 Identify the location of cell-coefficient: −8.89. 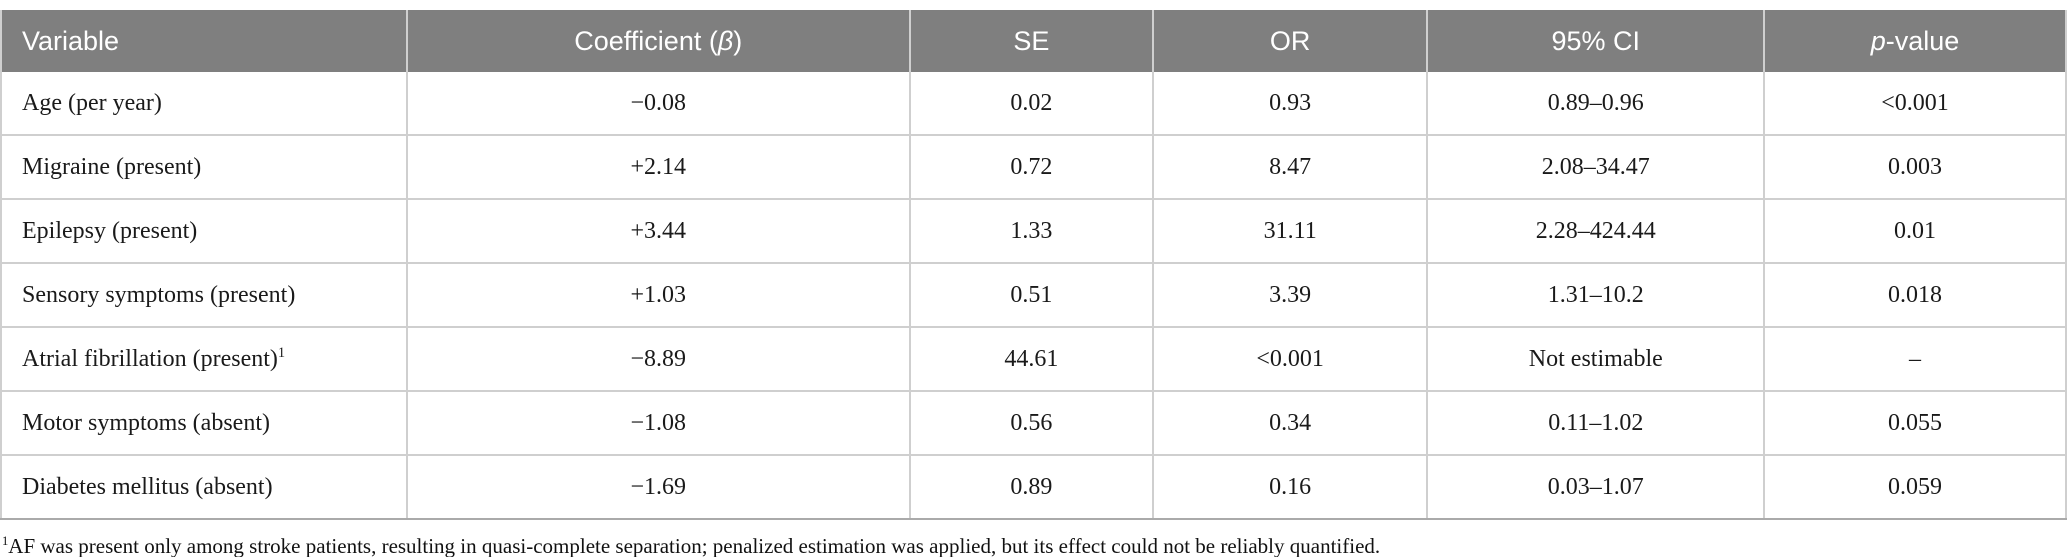
(657, 359).